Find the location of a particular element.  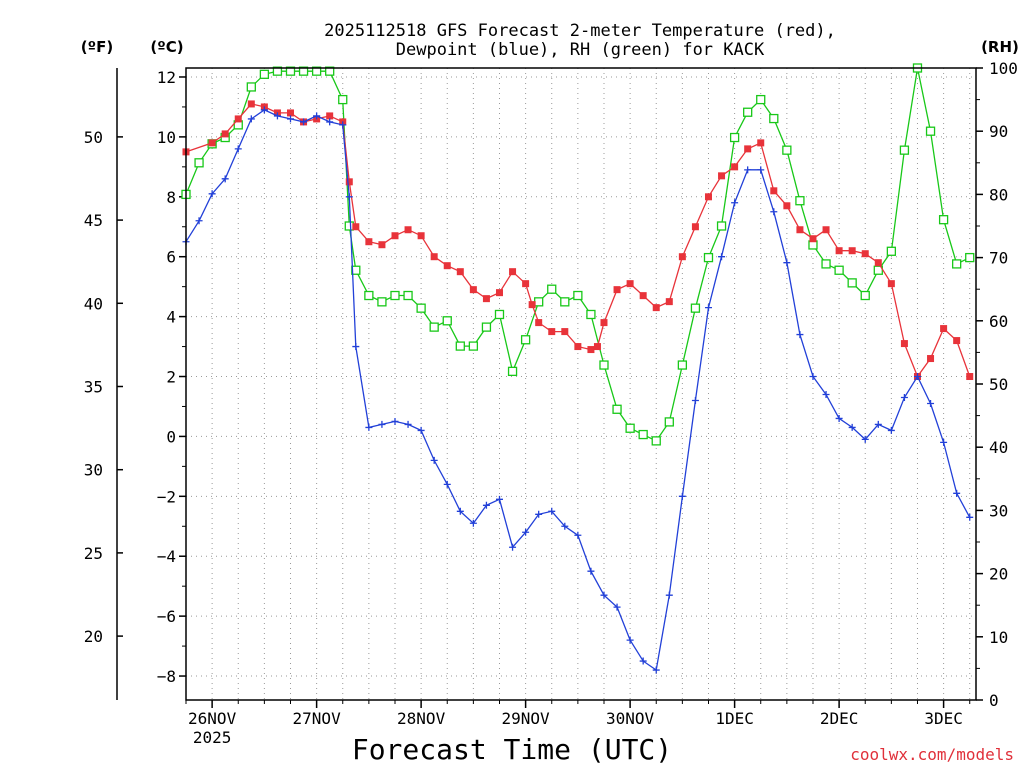

x-tick-label: 2DEC is located at coordinates (839, 718).